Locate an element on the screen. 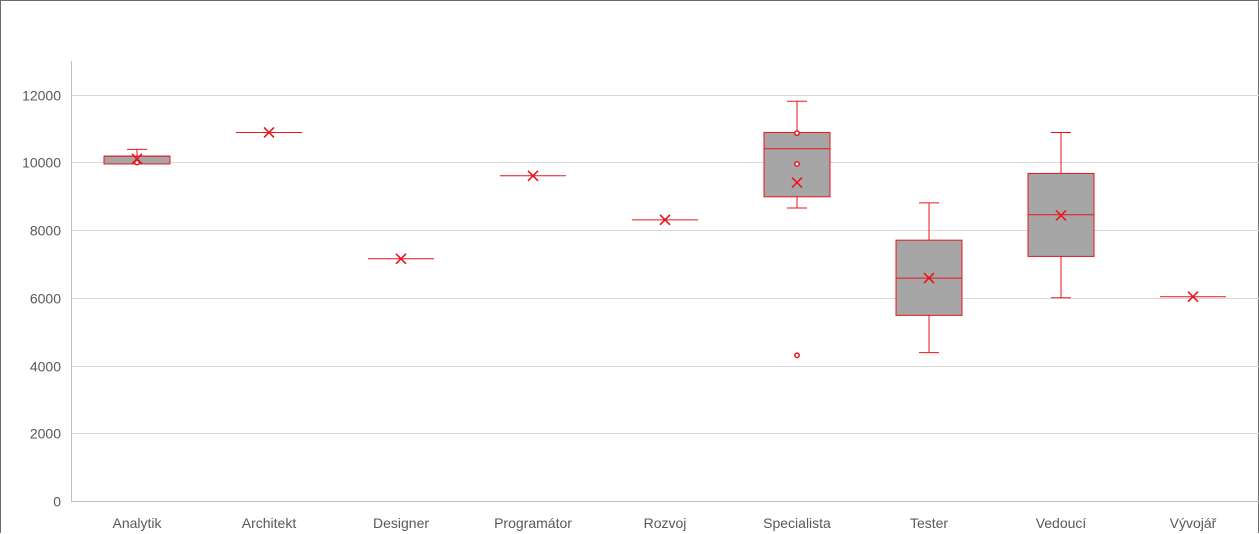  box-analytik is located at coordinates (137, 157).